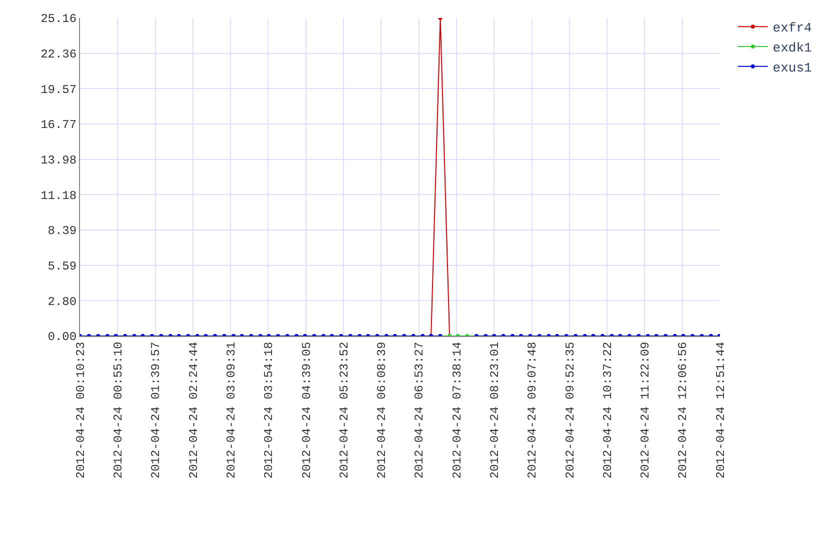  I want to click on y-tick-label: 22.36, so click(58, 55).